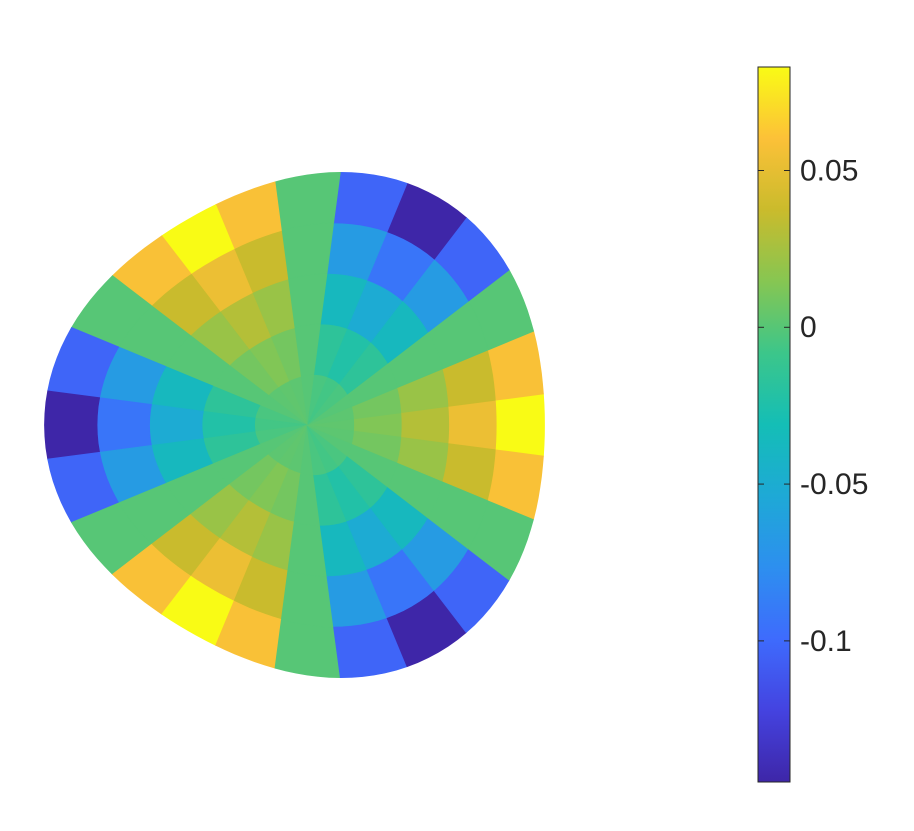 Image resolution: width=914 pixels, height=831 pixels. Describe the element at coordinates (808, 327) in the screenshot. I see `colorbar-tick-label: 0` at that location.